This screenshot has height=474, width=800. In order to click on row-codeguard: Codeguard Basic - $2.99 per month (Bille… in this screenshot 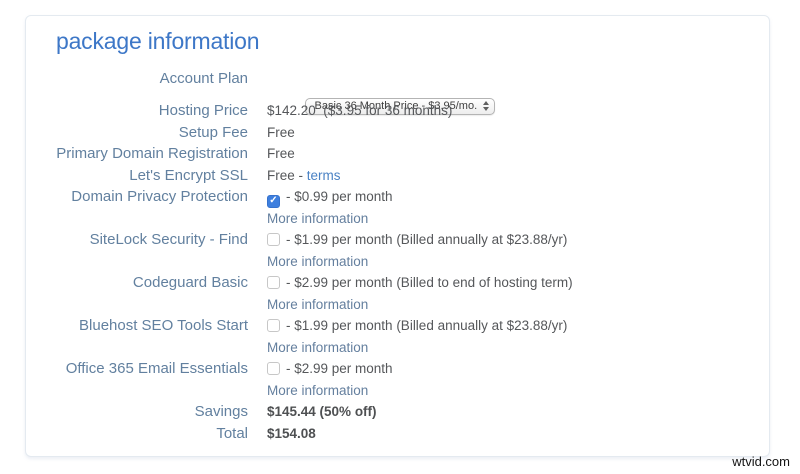, I will do `click(397, 283)`.